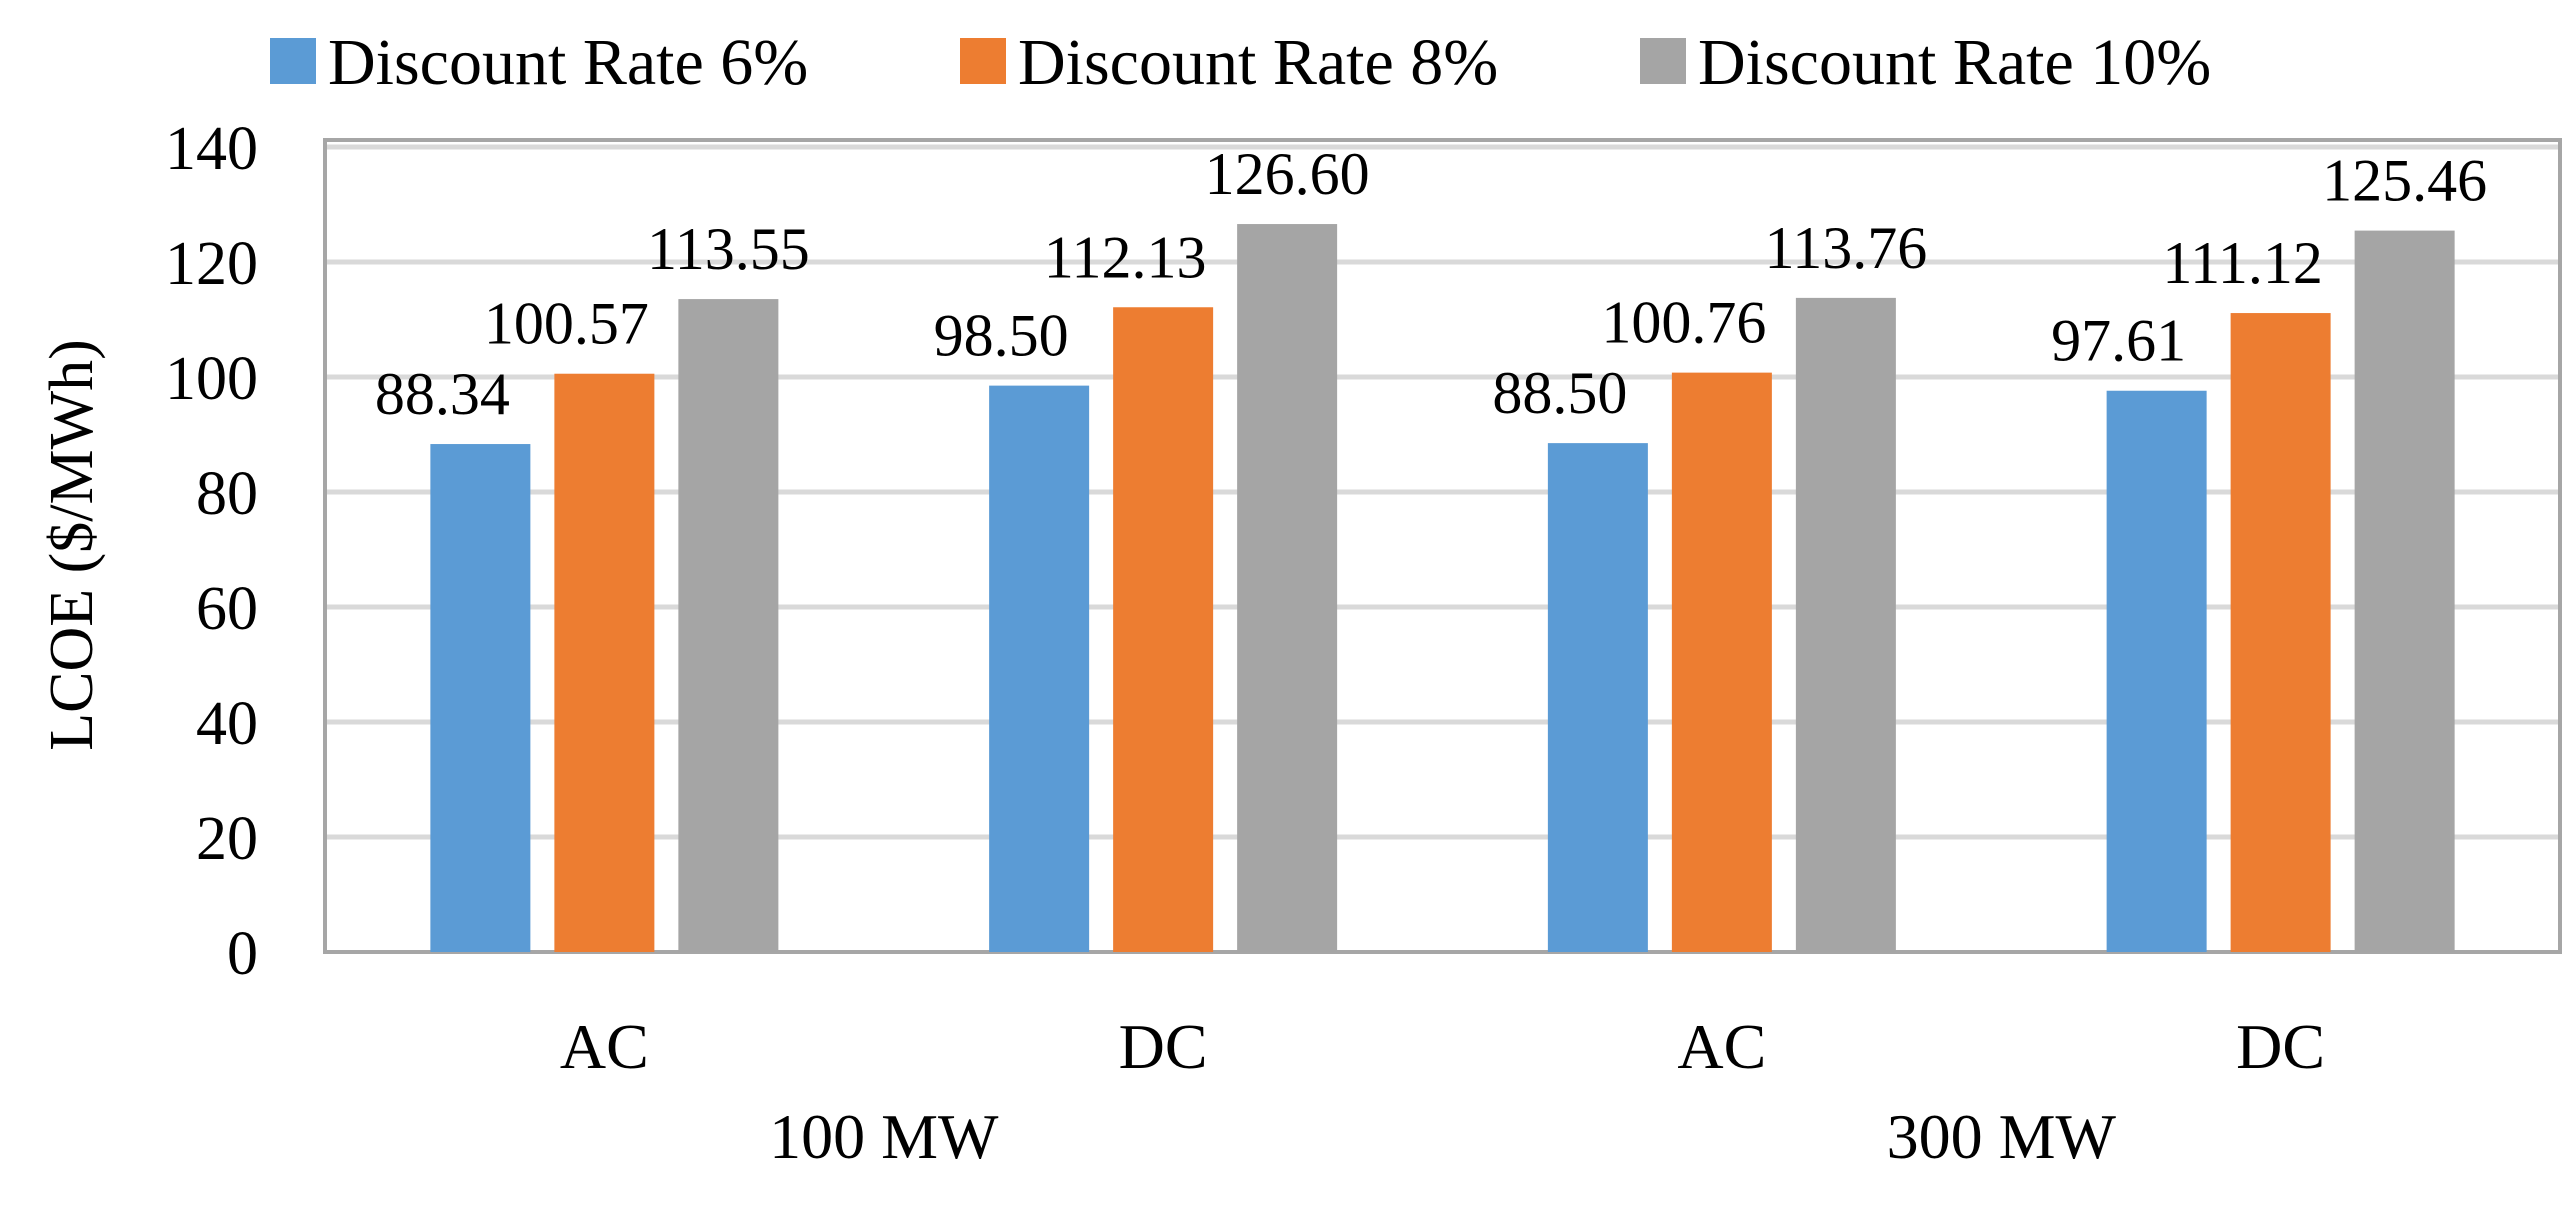  I want to click on data-label: 112.13, so click(1125, 257).